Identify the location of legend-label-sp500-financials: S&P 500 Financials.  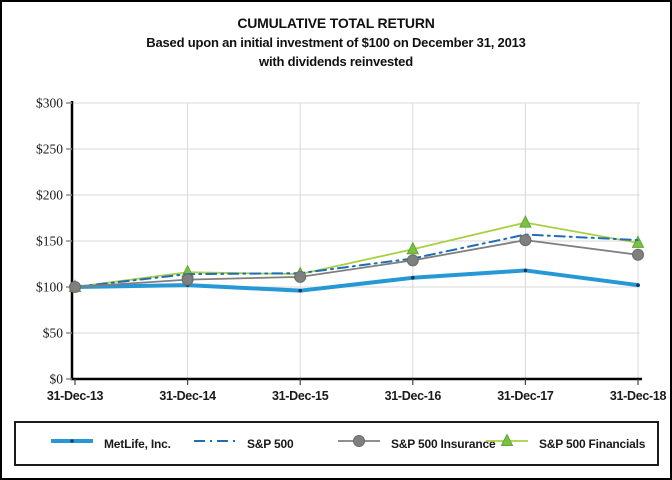
(592, 443).